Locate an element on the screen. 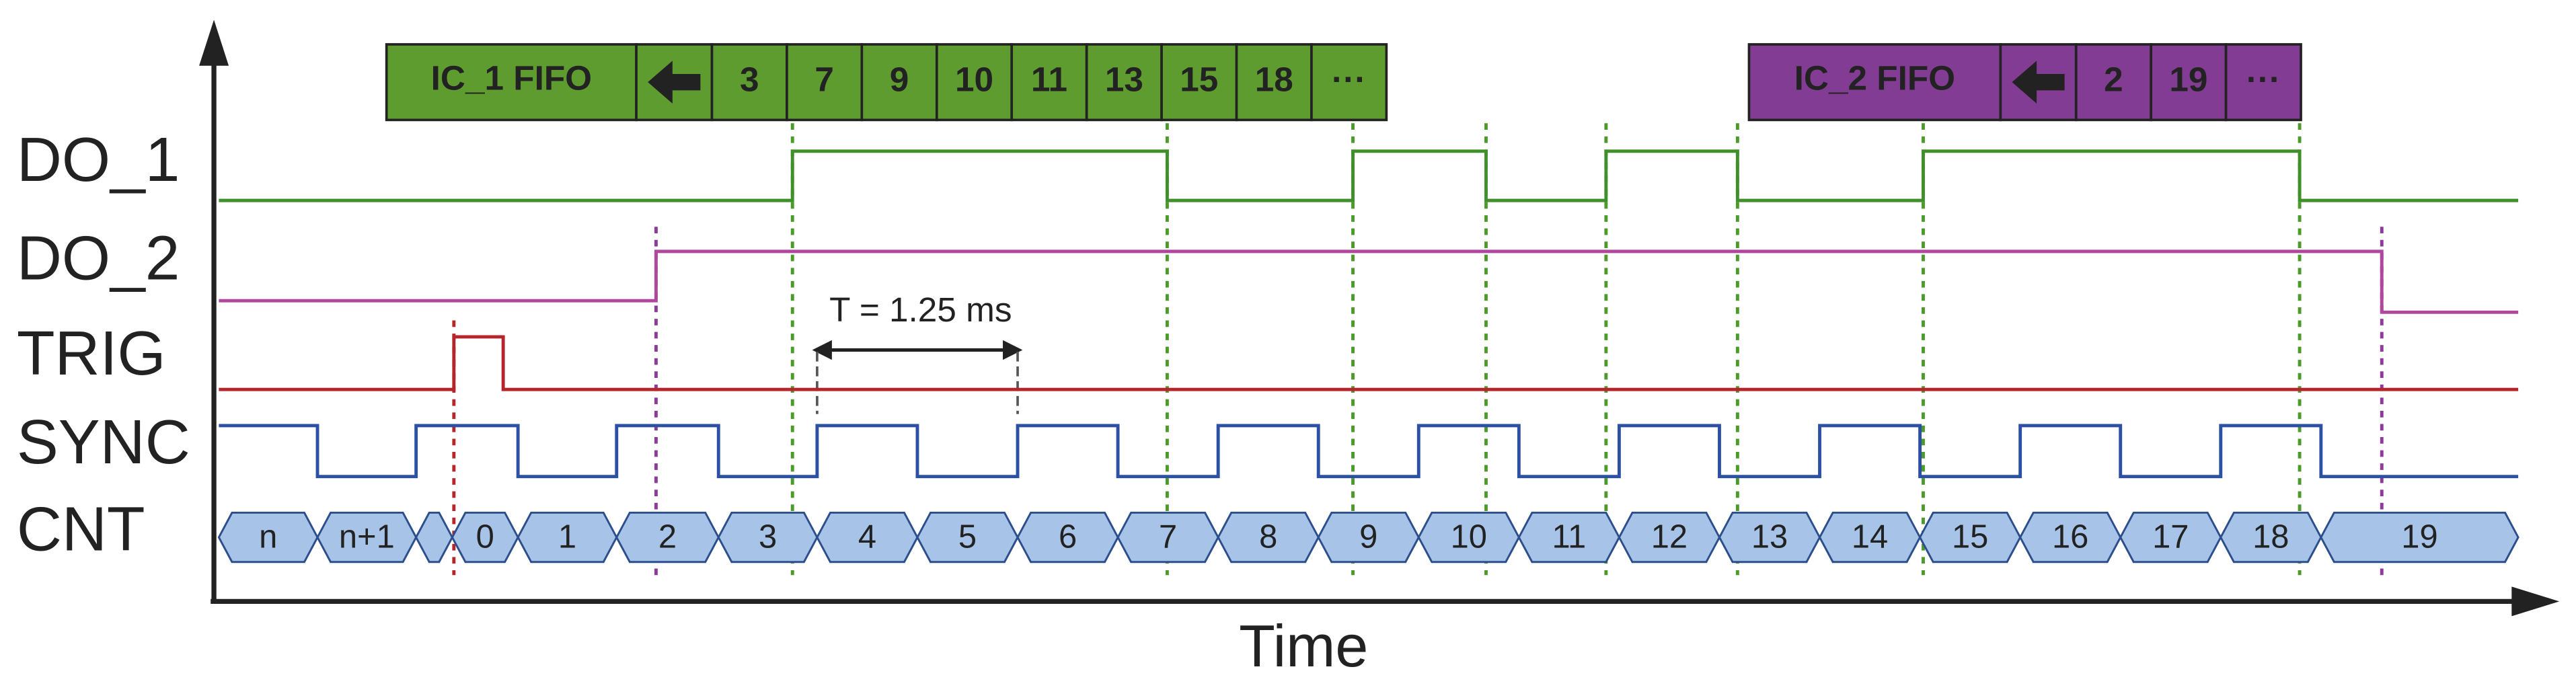  signal-label: CNT is located at coordinates (81, 529).